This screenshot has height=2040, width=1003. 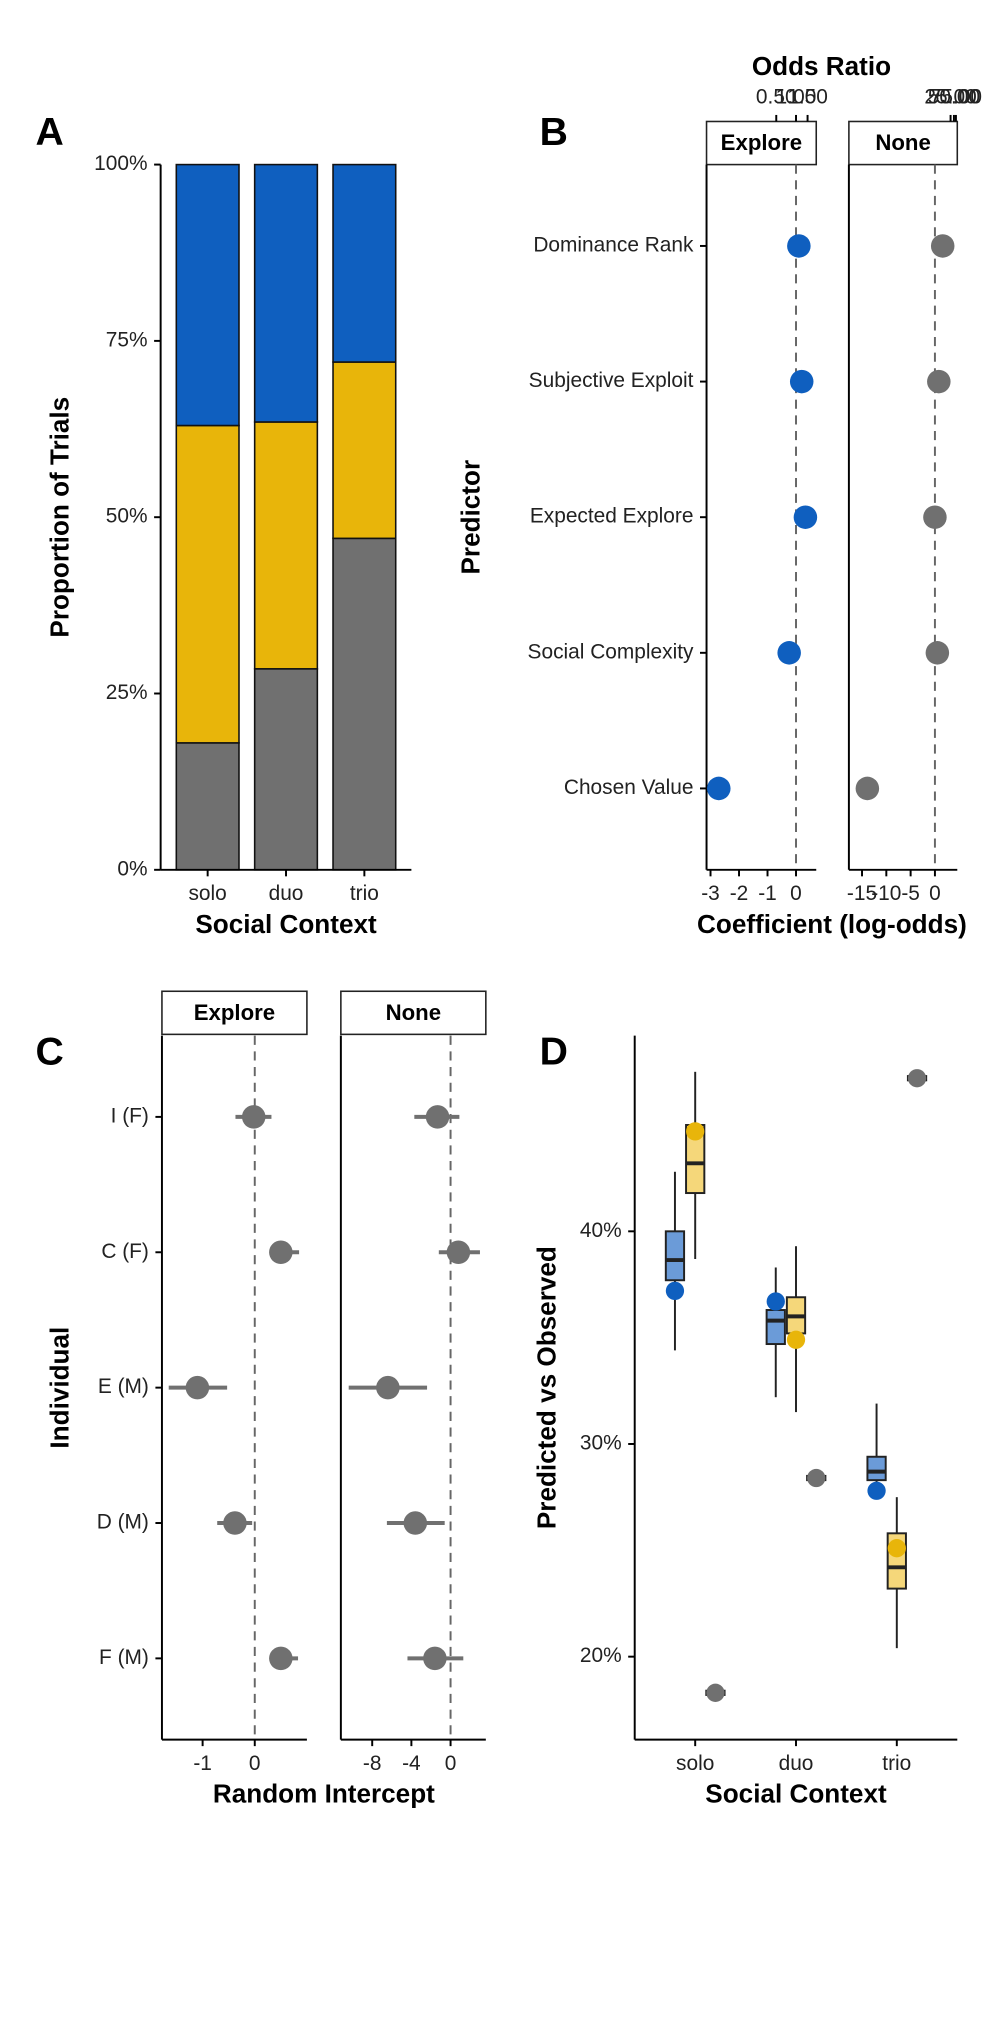 What do you see at coordinates (123, 1522) in the screenshot?
I see `y-tick-label: D (M)` at bounding box center [123, 1522].